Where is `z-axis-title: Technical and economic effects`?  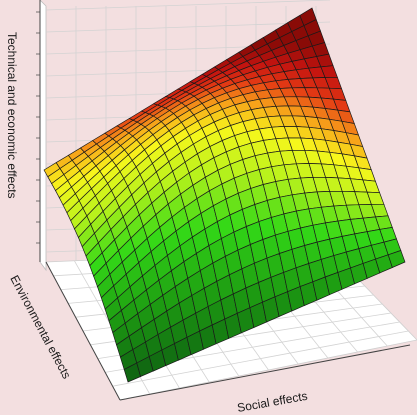 z-axis-title: Technical and economic effects is located at coordinates (12, 115).